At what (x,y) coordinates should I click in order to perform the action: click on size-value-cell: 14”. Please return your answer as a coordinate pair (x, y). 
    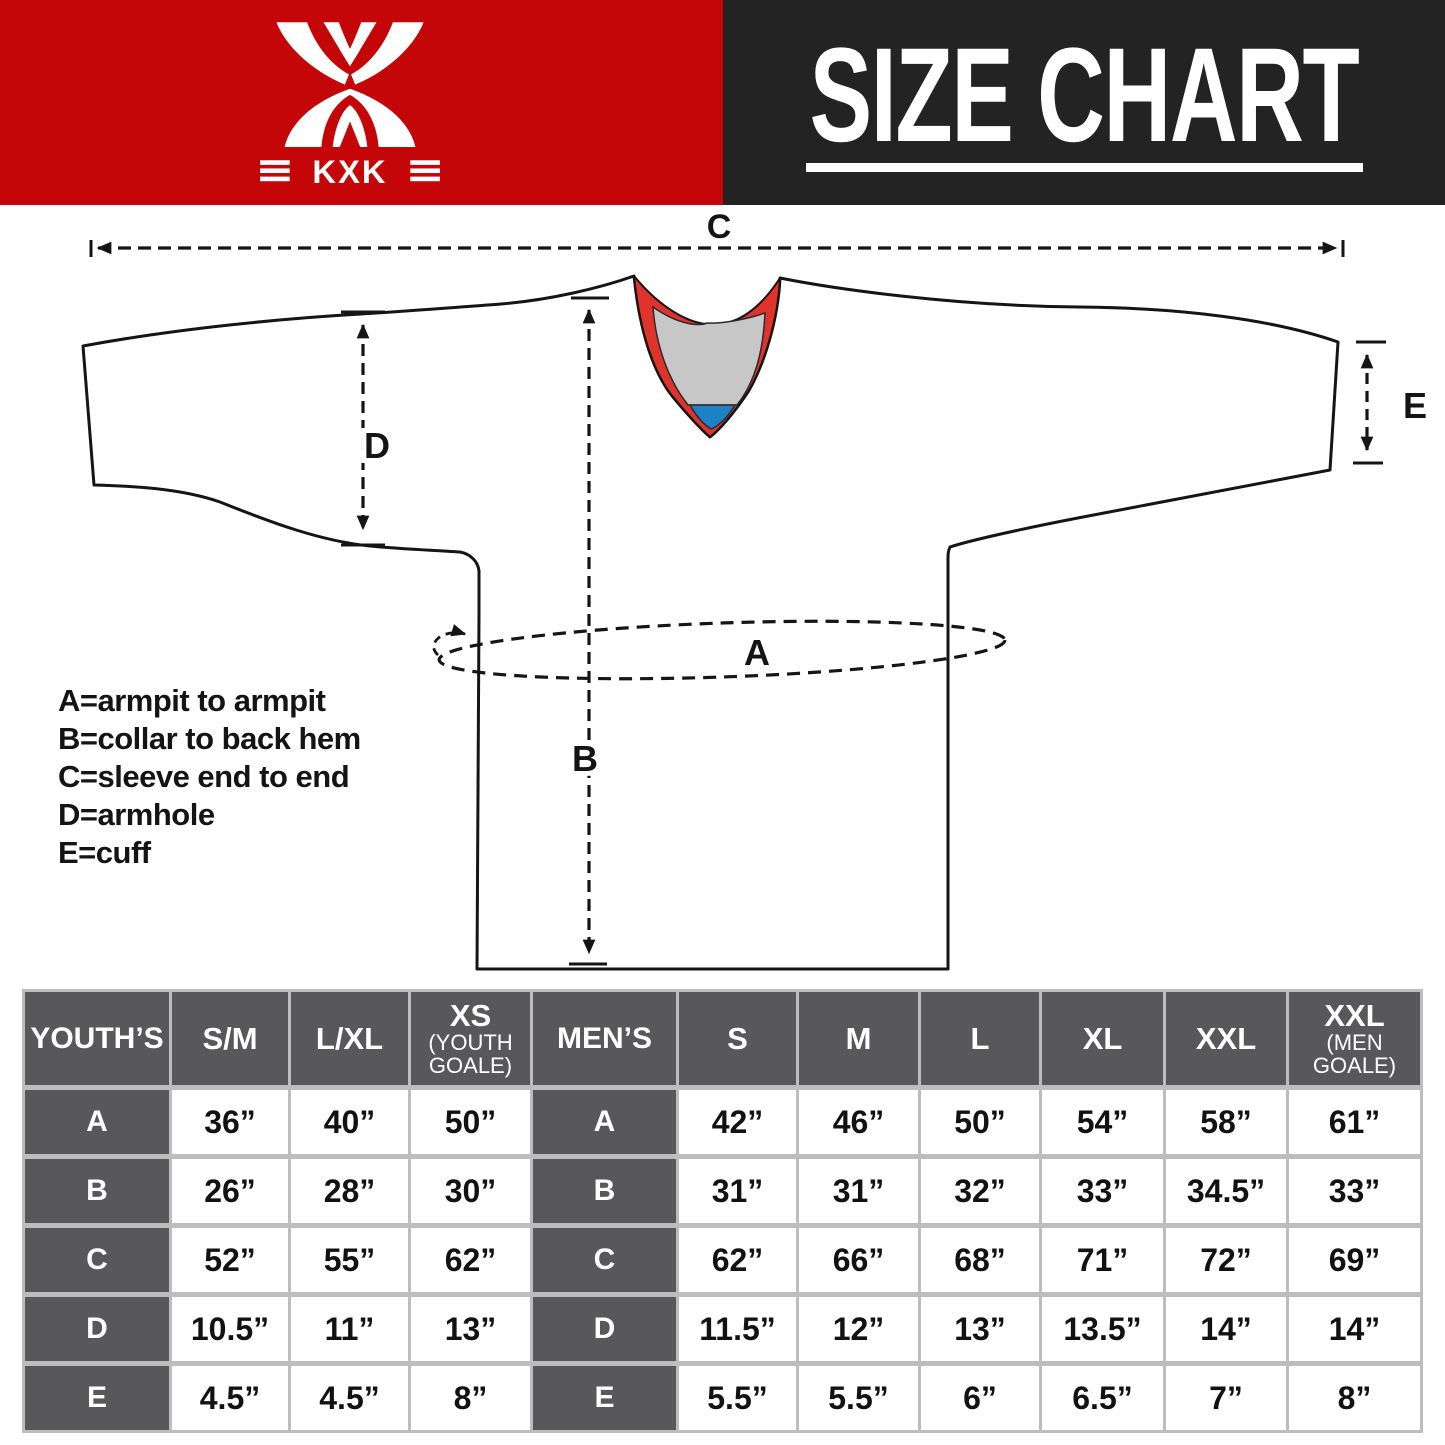
    Looking at the image, I should click on (1226, 1329).